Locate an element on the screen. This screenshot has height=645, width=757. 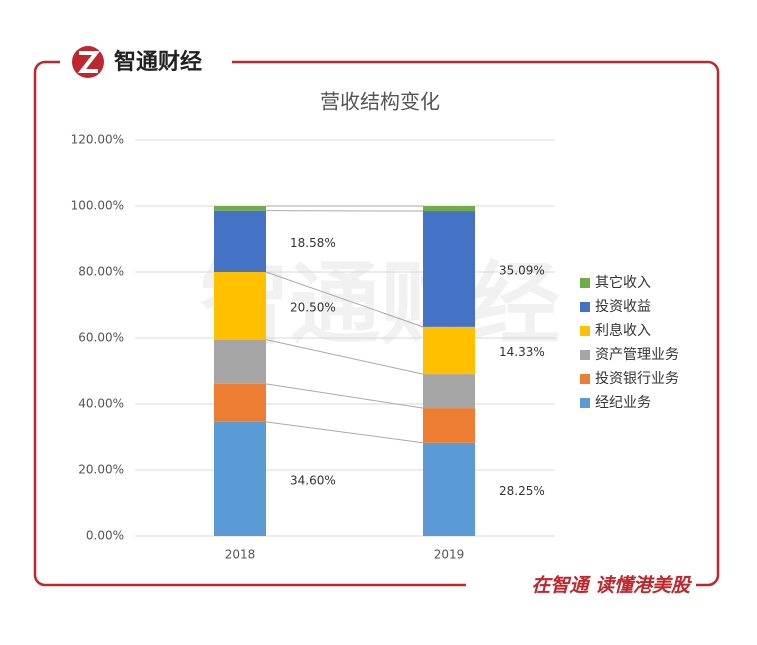
slogan: 在智通 读懂港美股 is located at coordinates (611, 586).